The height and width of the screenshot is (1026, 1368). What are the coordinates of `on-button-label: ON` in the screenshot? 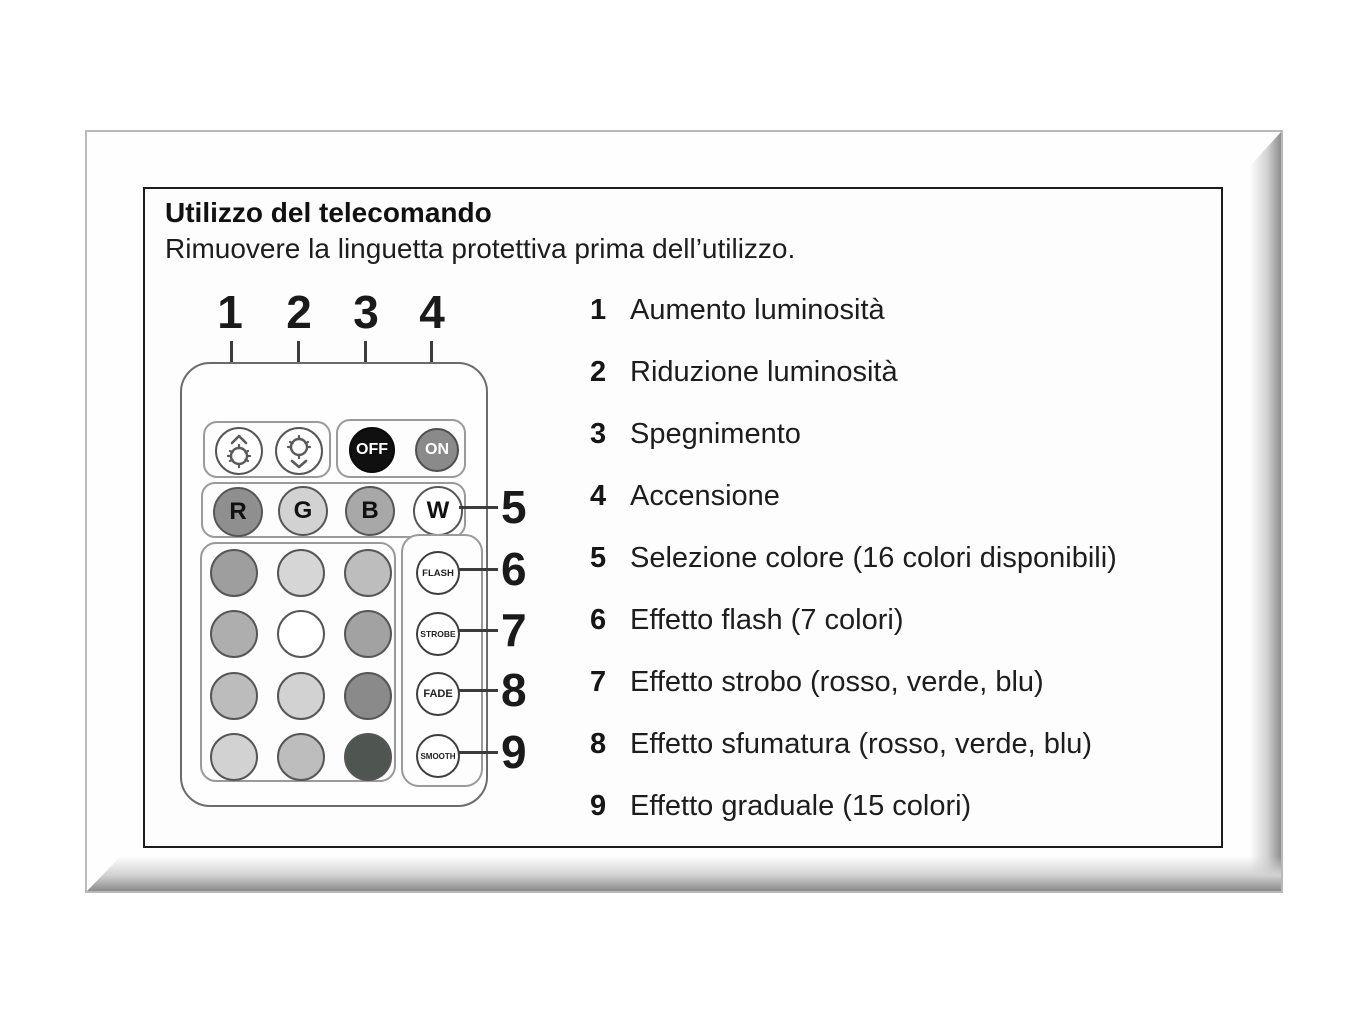 It's located at (437, 449).